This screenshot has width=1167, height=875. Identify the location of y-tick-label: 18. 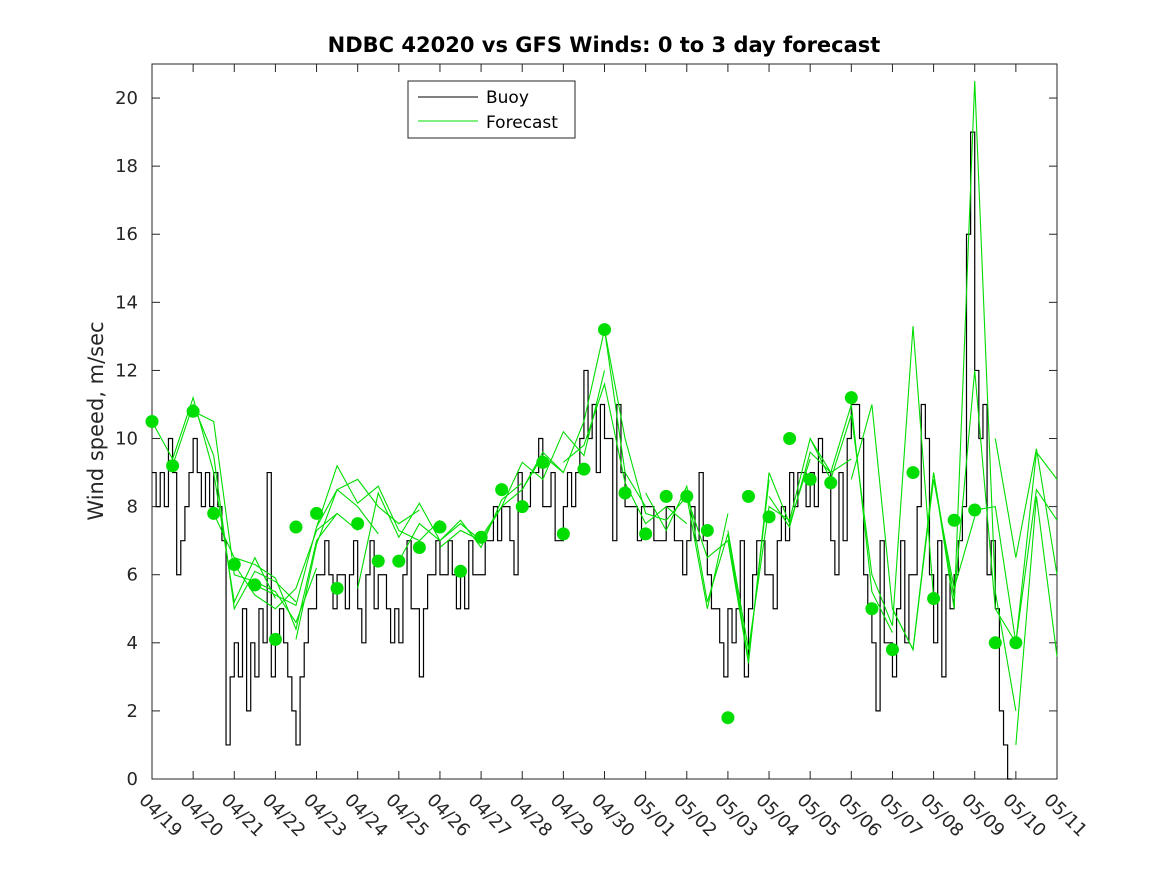
(126, 166).